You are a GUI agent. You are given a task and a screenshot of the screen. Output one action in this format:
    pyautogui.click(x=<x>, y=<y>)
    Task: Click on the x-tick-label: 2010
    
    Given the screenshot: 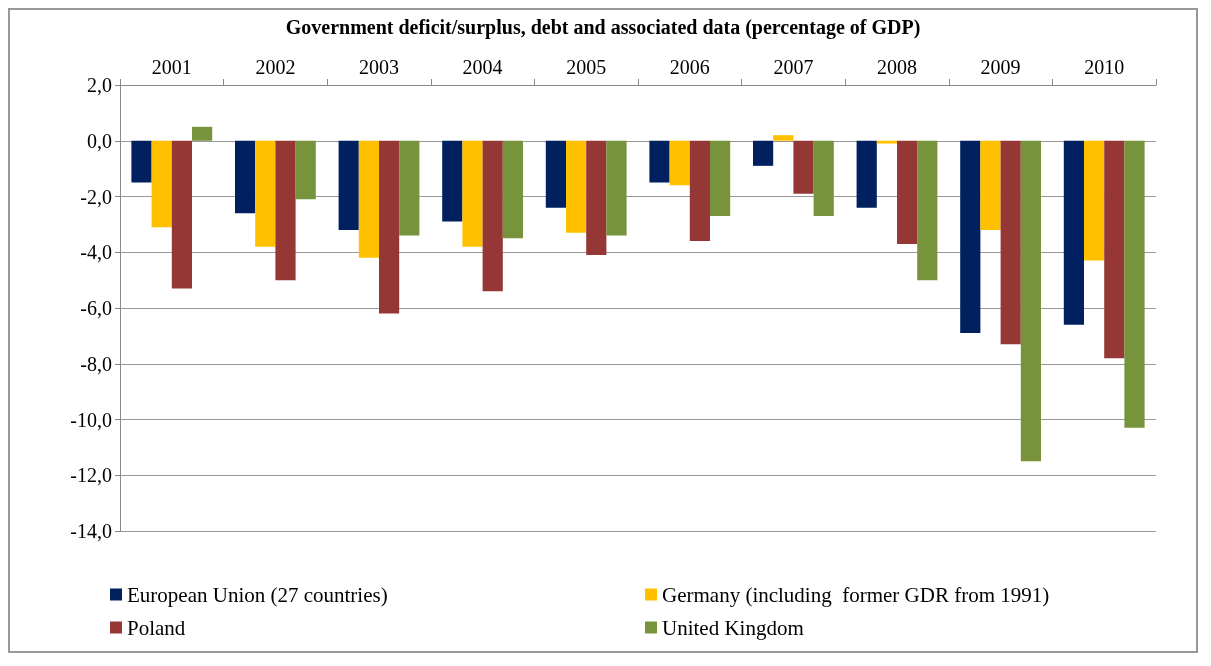 What is the action you would take?
    pyautogui.click(x=1104, y=67)
    